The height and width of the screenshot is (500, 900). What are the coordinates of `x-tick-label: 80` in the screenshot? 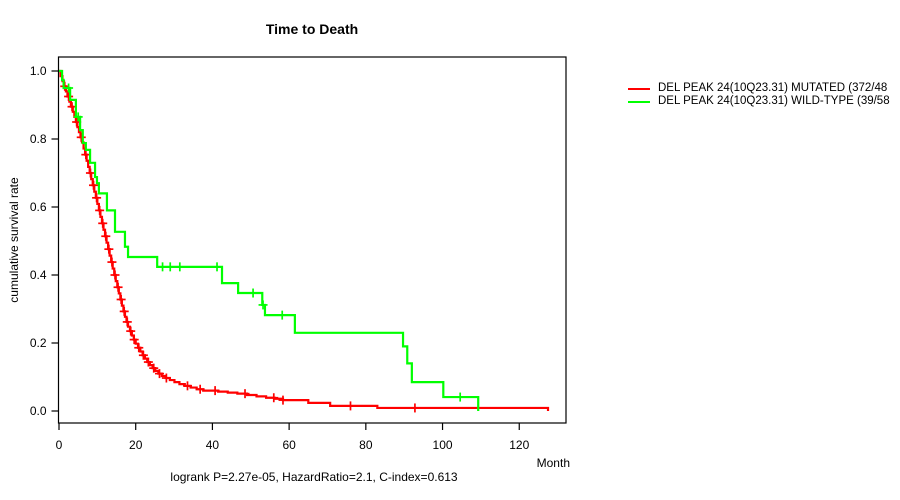 It's located at (366, 445).